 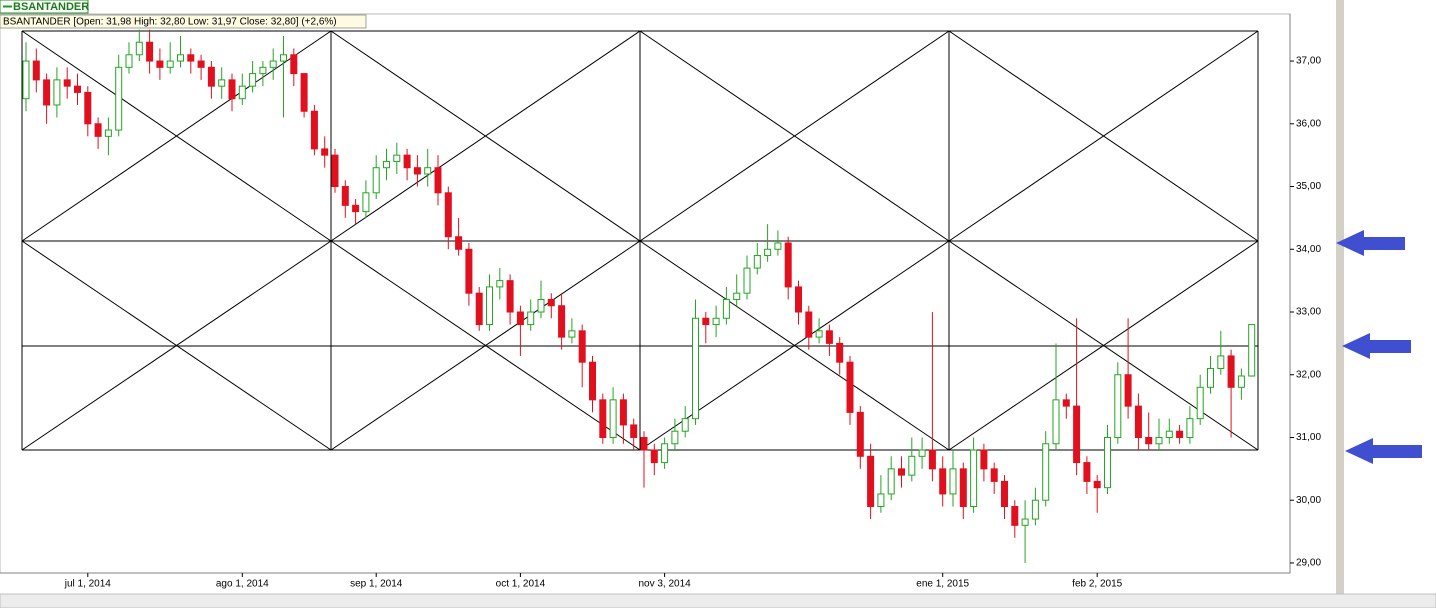 I want to click on arrows, so click(x=1379, y=347).